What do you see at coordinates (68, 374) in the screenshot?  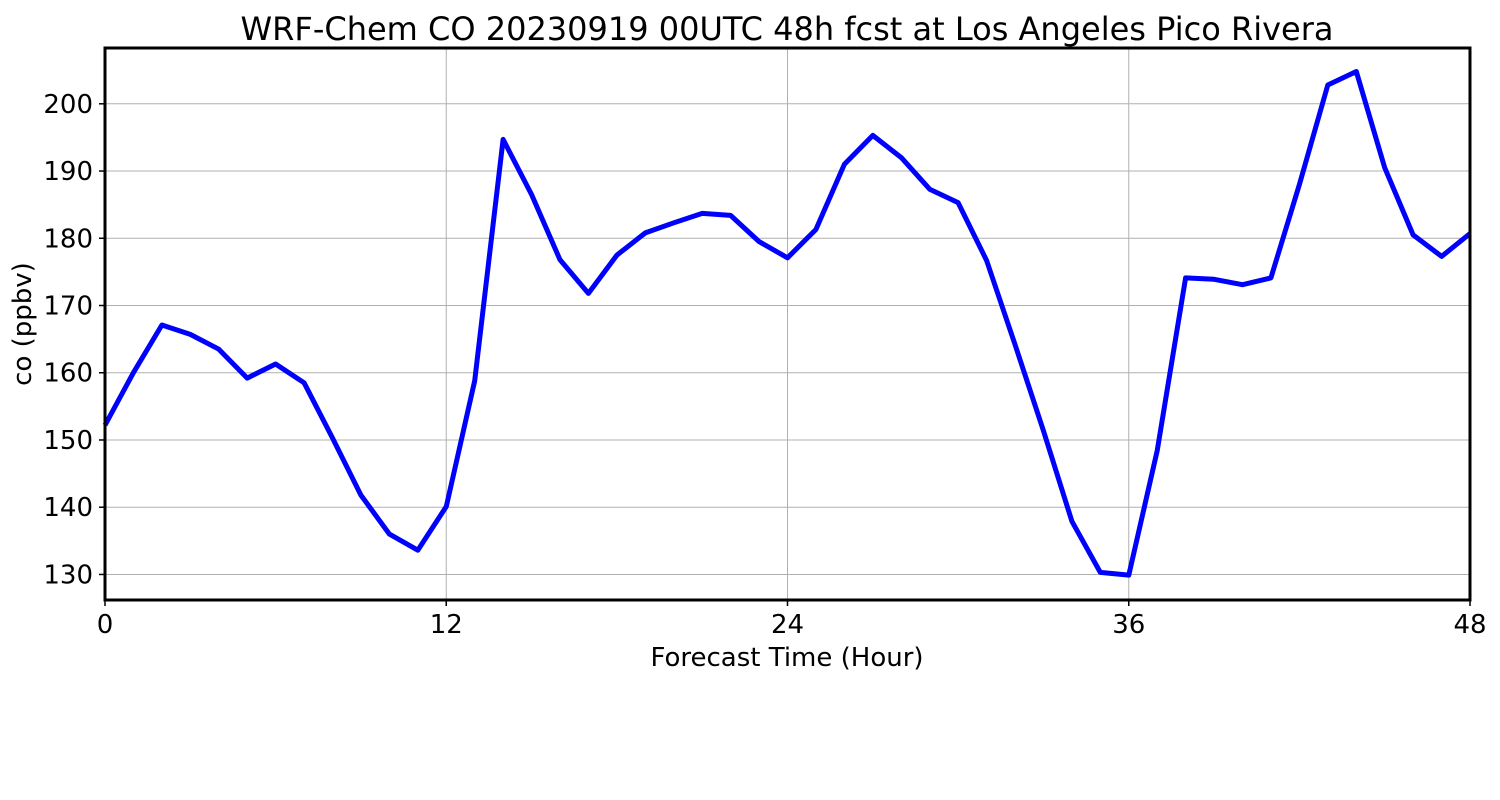 I see `y-tick-label: 160` at bounding box center [68, 374].